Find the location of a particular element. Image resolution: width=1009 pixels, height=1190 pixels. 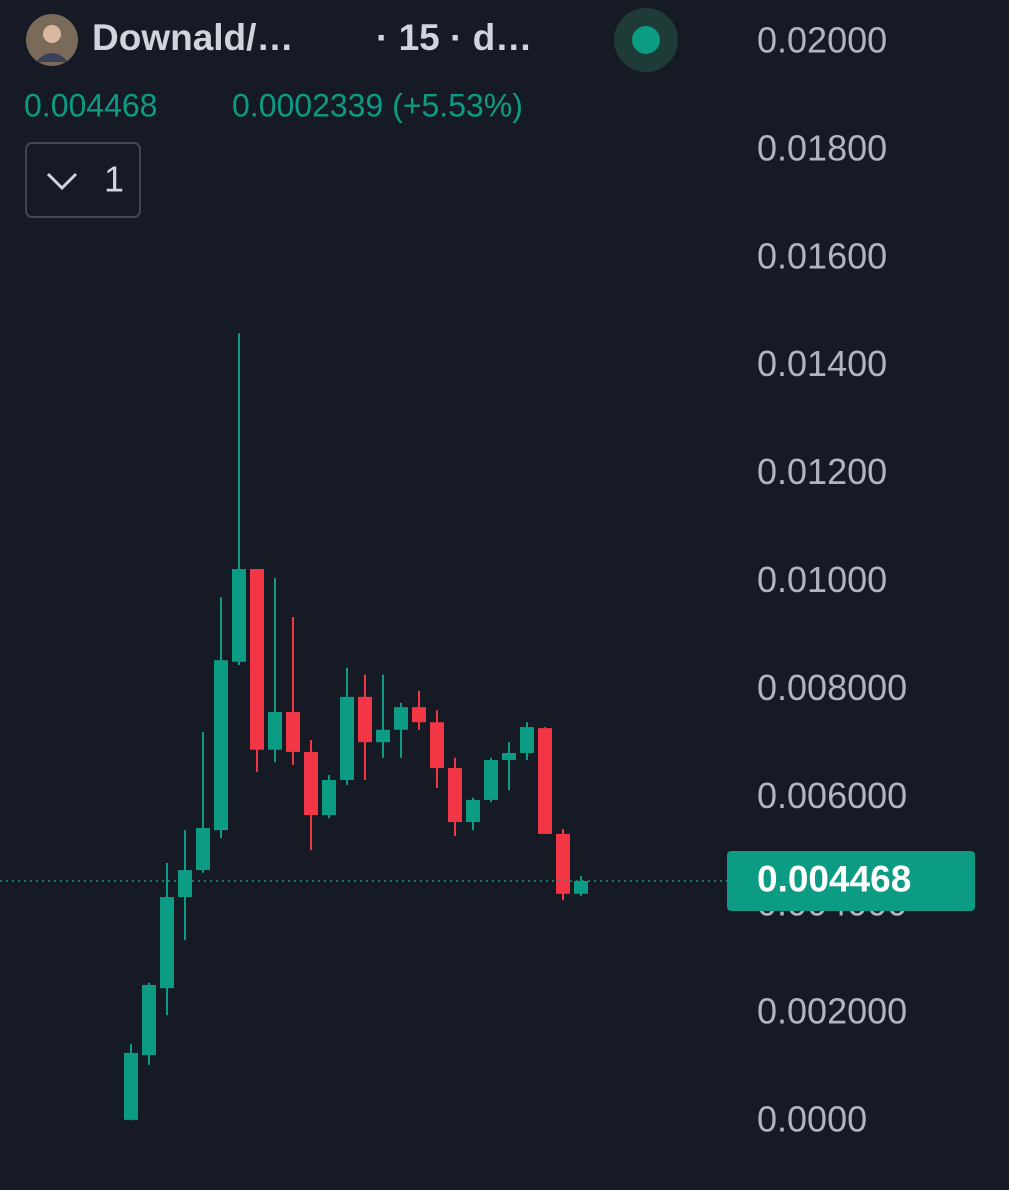

y-tick-label: 0.01000 is located at coordinates (822, 579).